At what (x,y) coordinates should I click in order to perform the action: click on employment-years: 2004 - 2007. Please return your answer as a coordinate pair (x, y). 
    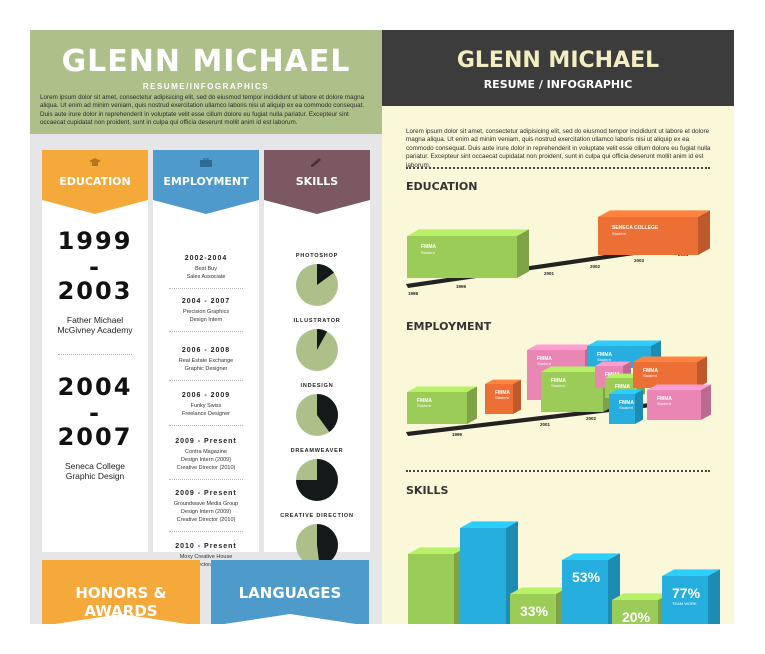
    Looking at the image, I should click on (206, 301).